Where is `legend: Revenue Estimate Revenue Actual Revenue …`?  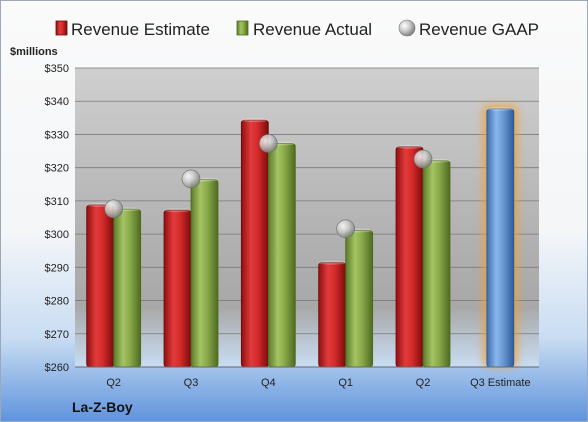
legend: Revenue Estimate Revenue Actual Revenue … is located at coordinates (297, 29).